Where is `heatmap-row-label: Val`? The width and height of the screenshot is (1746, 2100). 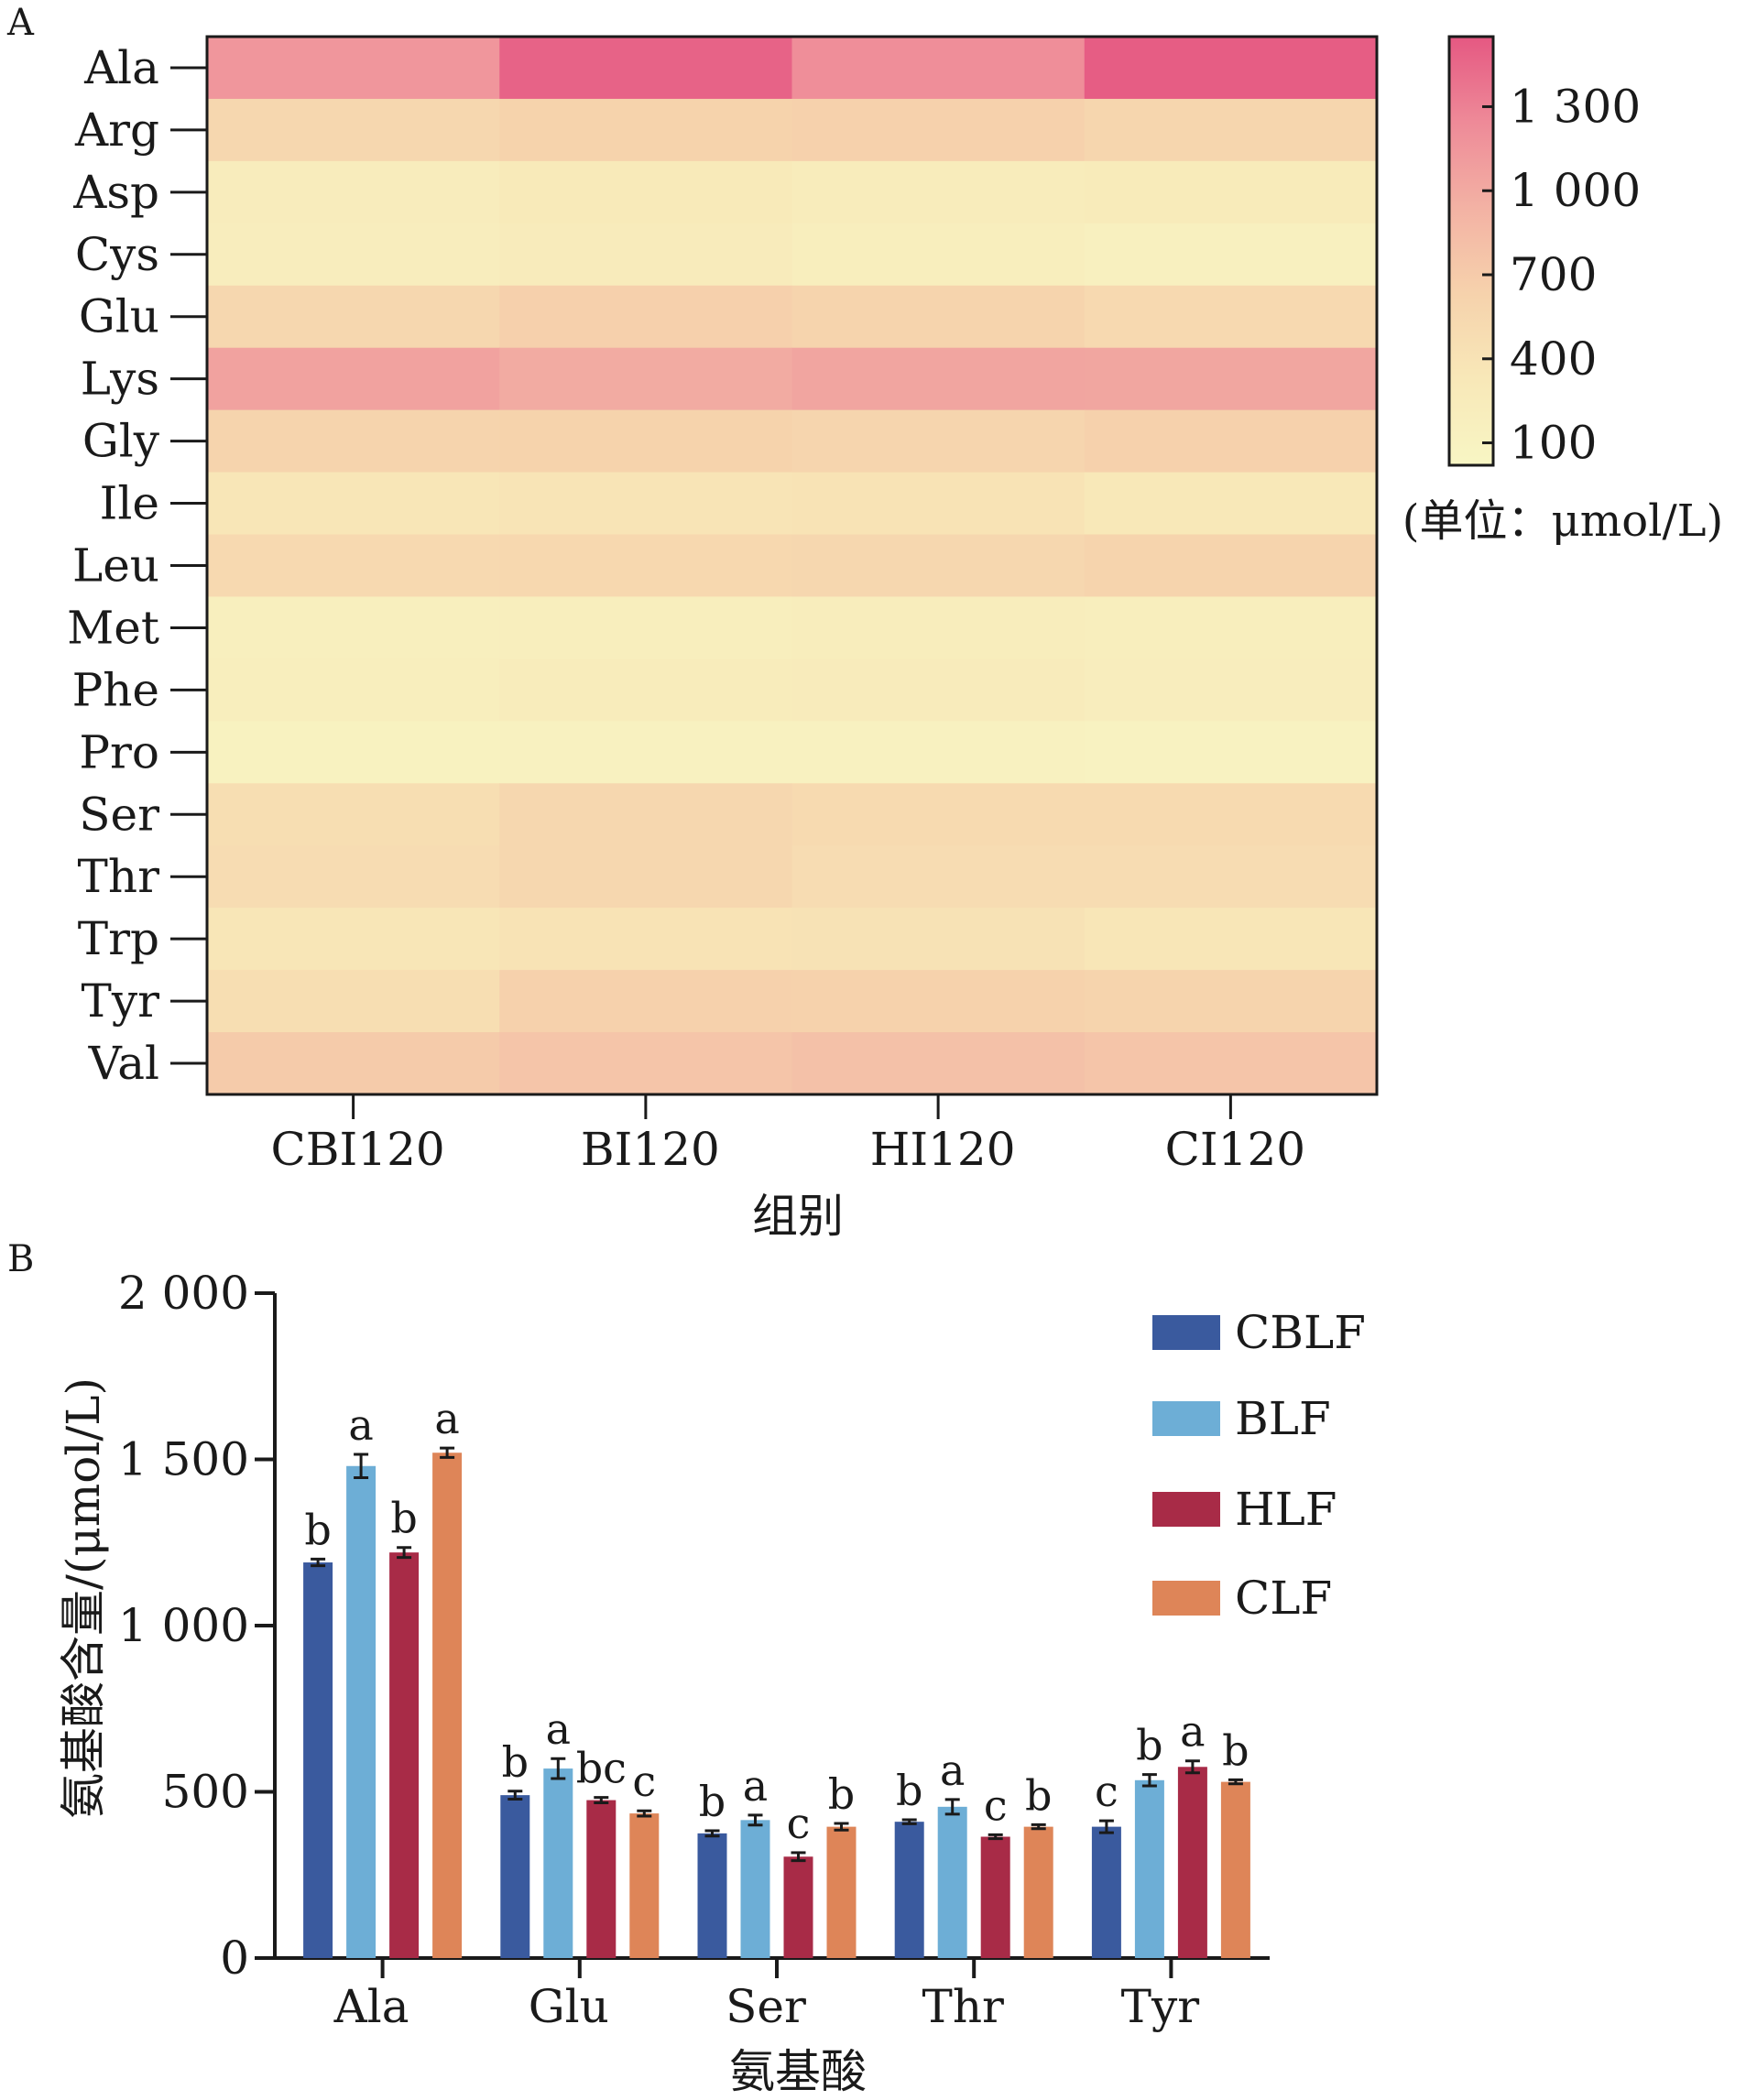 heatmap-row-label: Val is located at coordinates (123, 1064).